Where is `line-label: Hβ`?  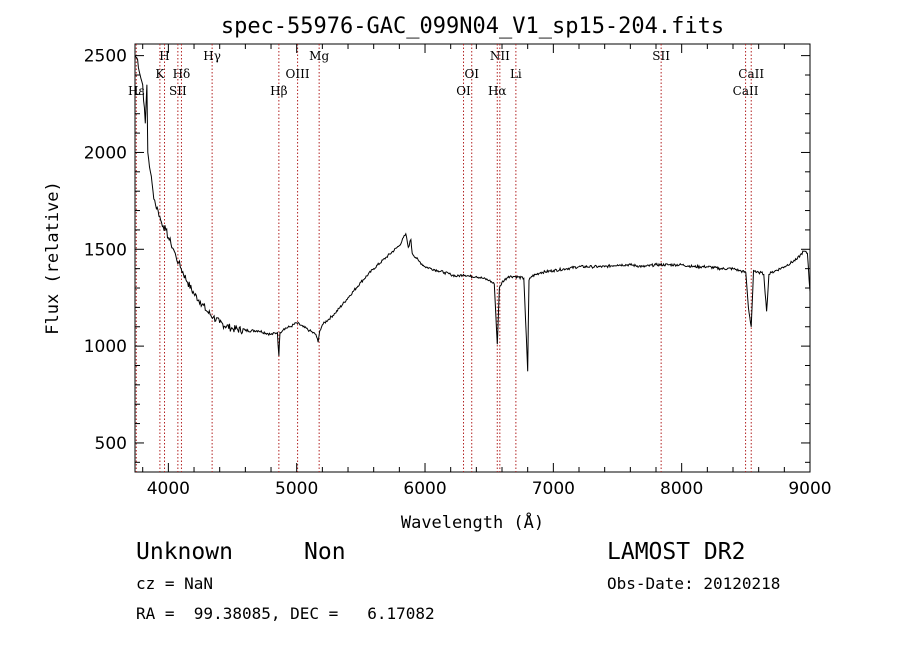
line-label: Hβ is located at coordinates (278, 91).